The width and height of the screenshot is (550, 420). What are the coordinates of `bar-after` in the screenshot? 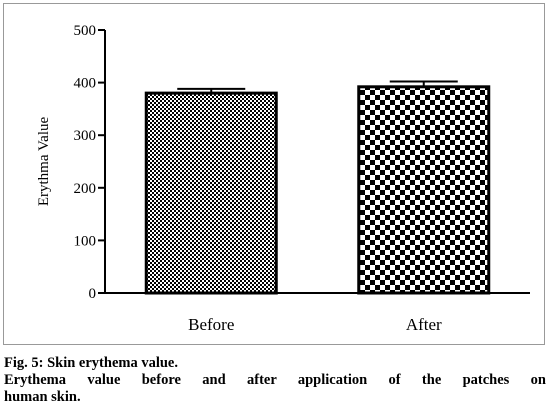 It's located at (424, 190).